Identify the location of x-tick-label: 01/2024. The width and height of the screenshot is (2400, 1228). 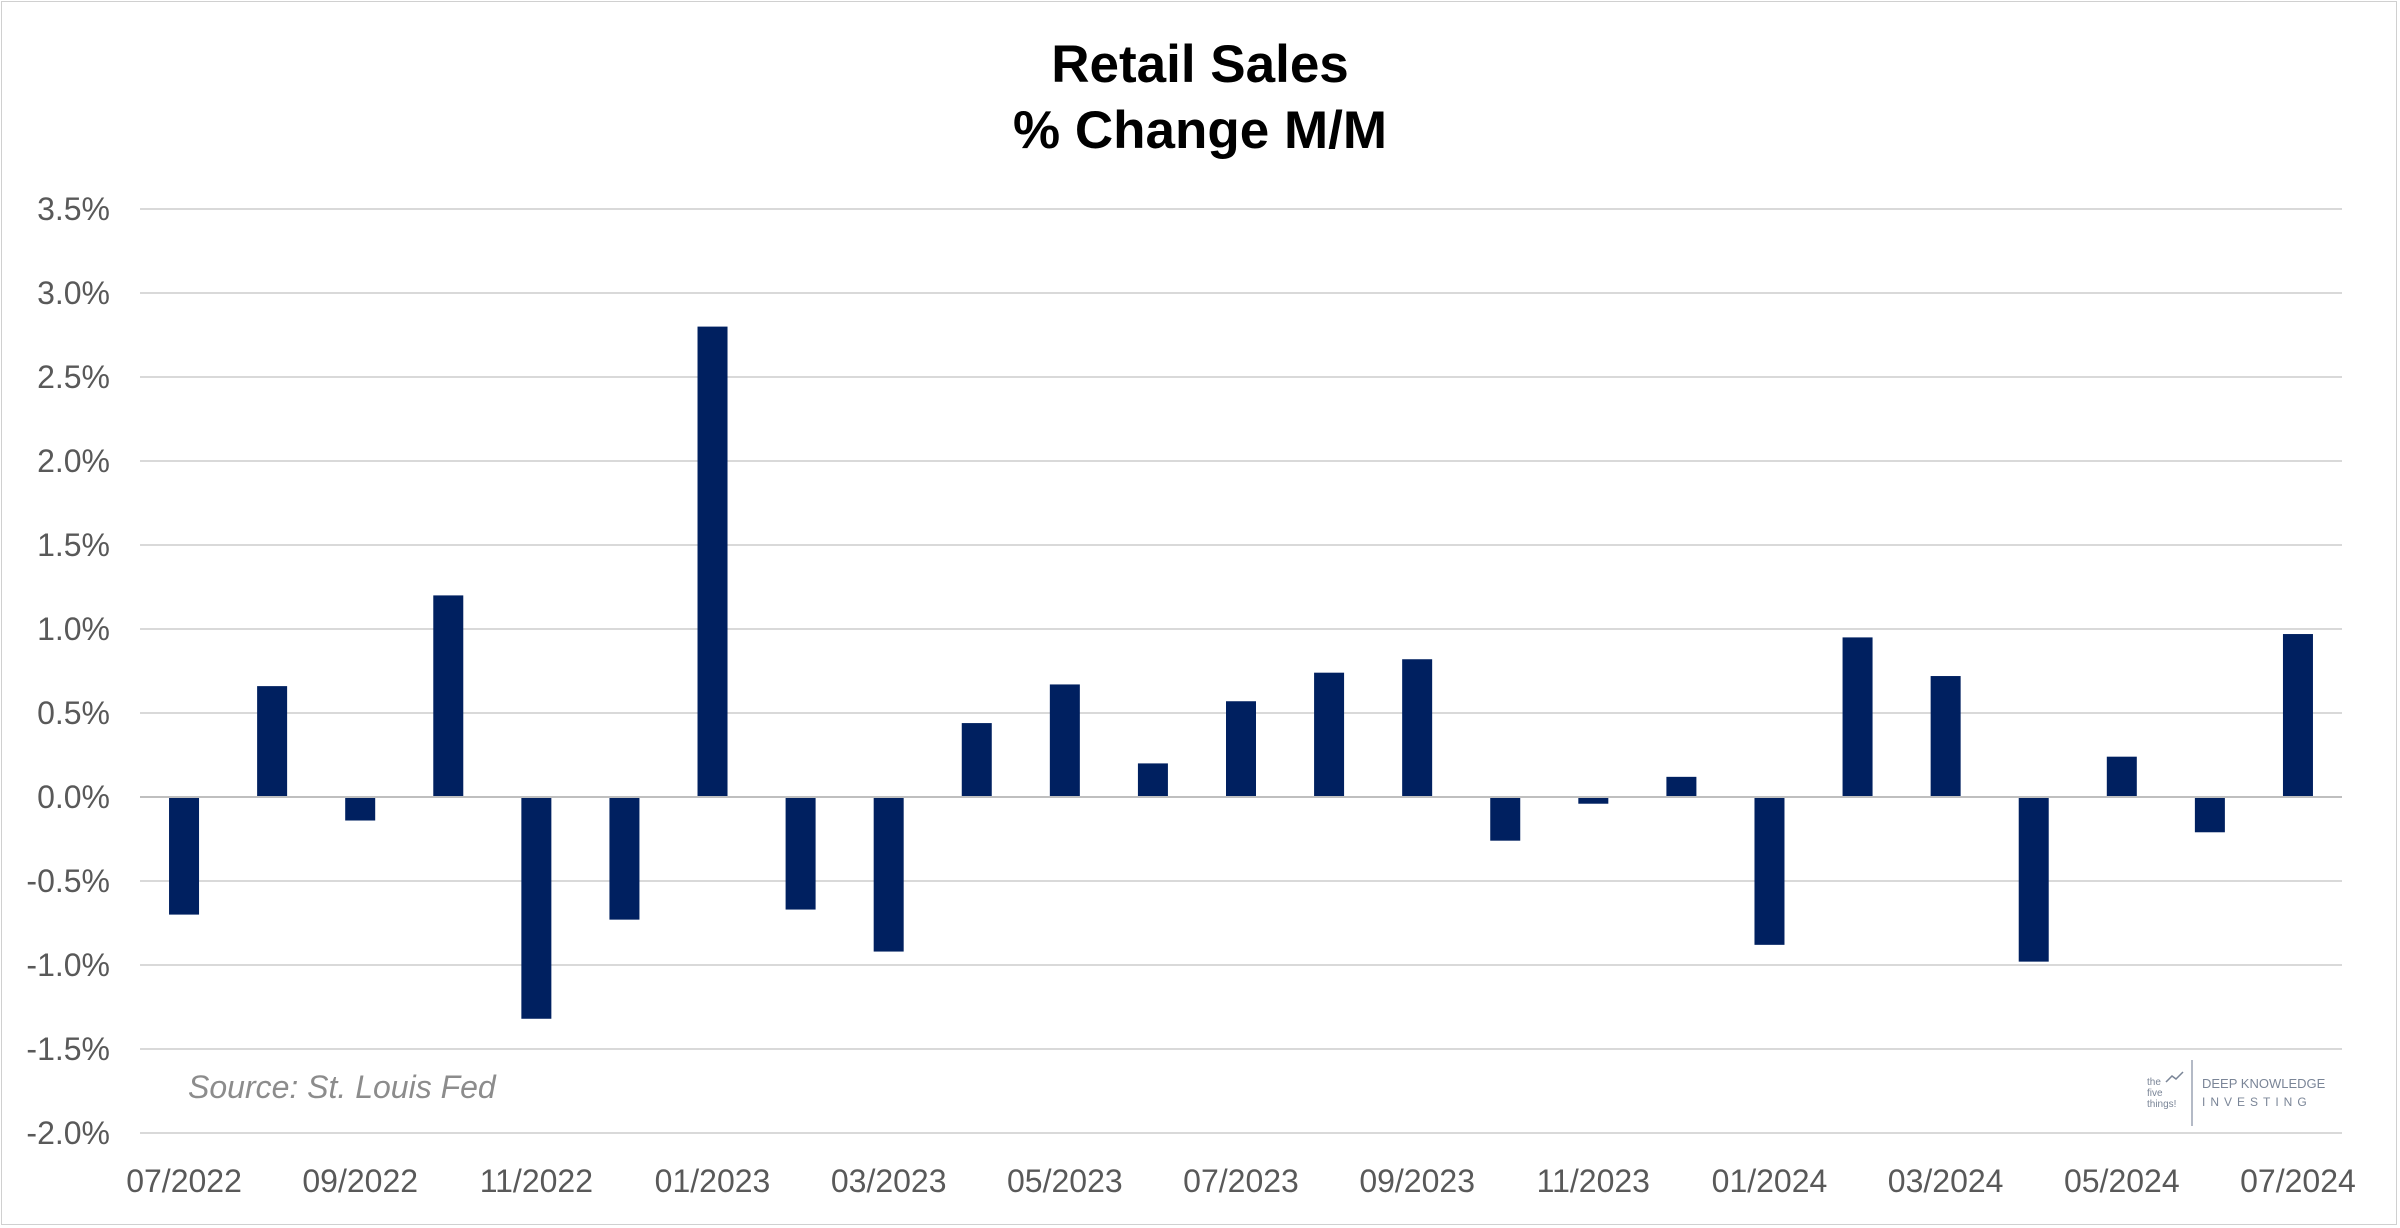
(1770, 1181).